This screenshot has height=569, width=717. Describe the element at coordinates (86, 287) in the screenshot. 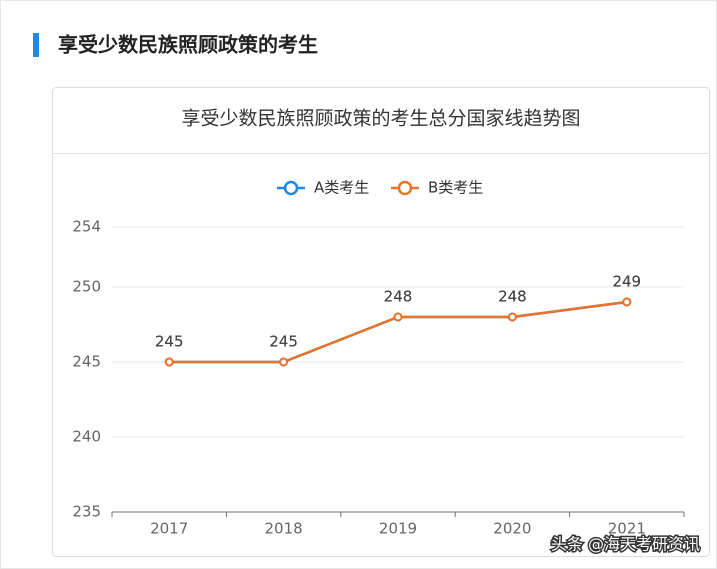

I see `y-tick-label: 250` at that location.